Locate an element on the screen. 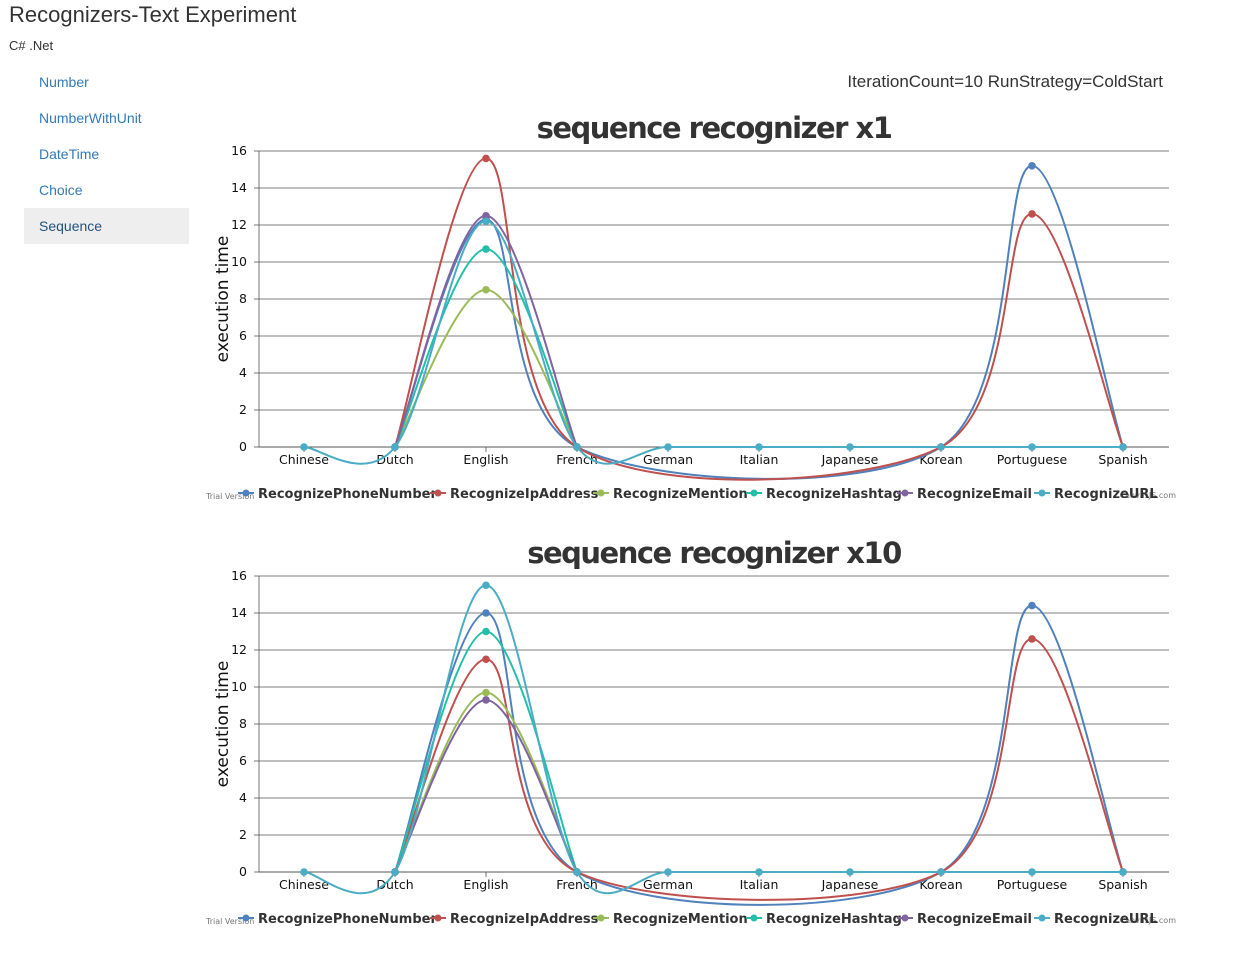 This screenshot has width=1241, height=955. run-info: IterationCount=10 RunStrategy=ColdStart is located at coordinates (1005, 81).